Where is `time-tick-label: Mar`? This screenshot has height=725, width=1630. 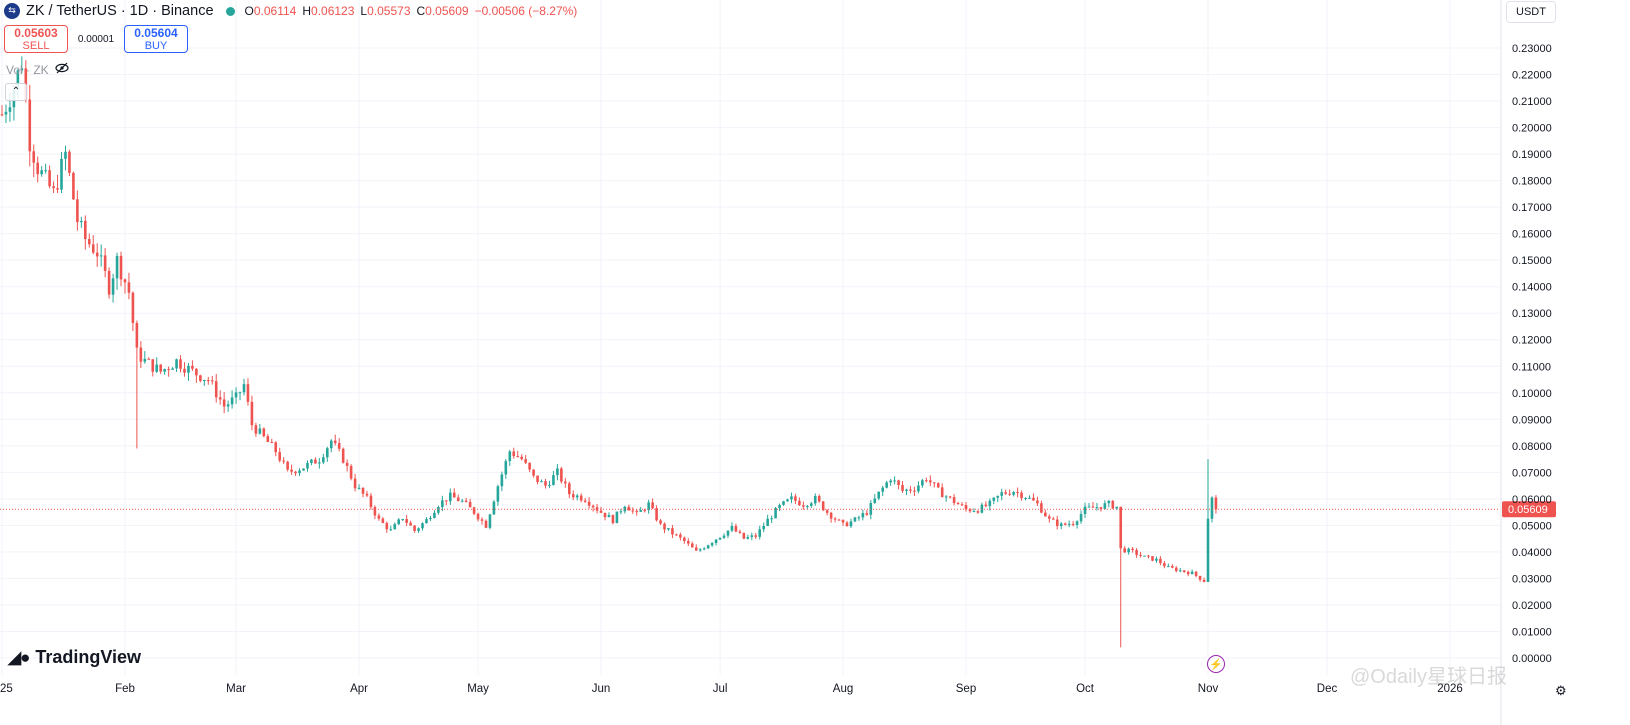 time-tick-label: Mar is located at coordinates (236, 689).